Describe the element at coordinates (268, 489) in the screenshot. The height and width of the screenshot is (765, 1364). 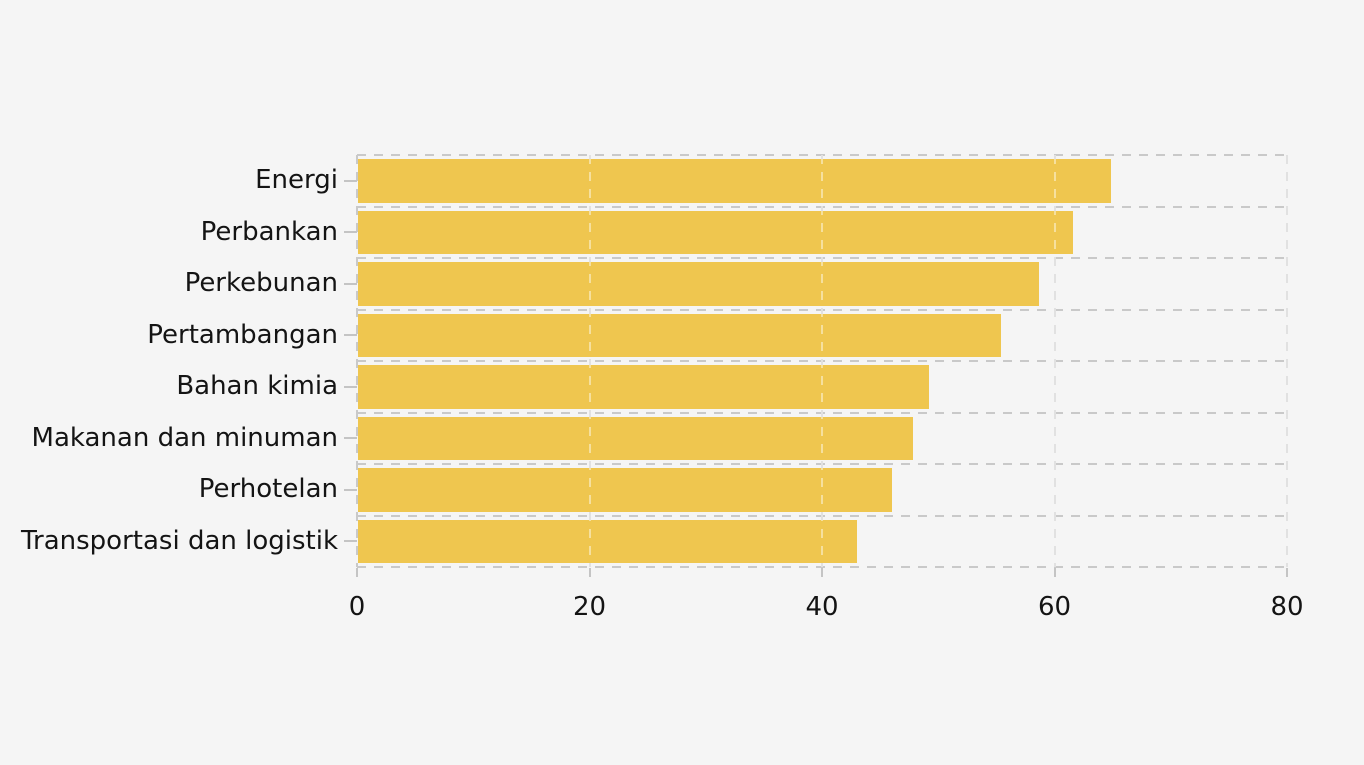
I see `y-axis-label: Perhotelan` at that location.